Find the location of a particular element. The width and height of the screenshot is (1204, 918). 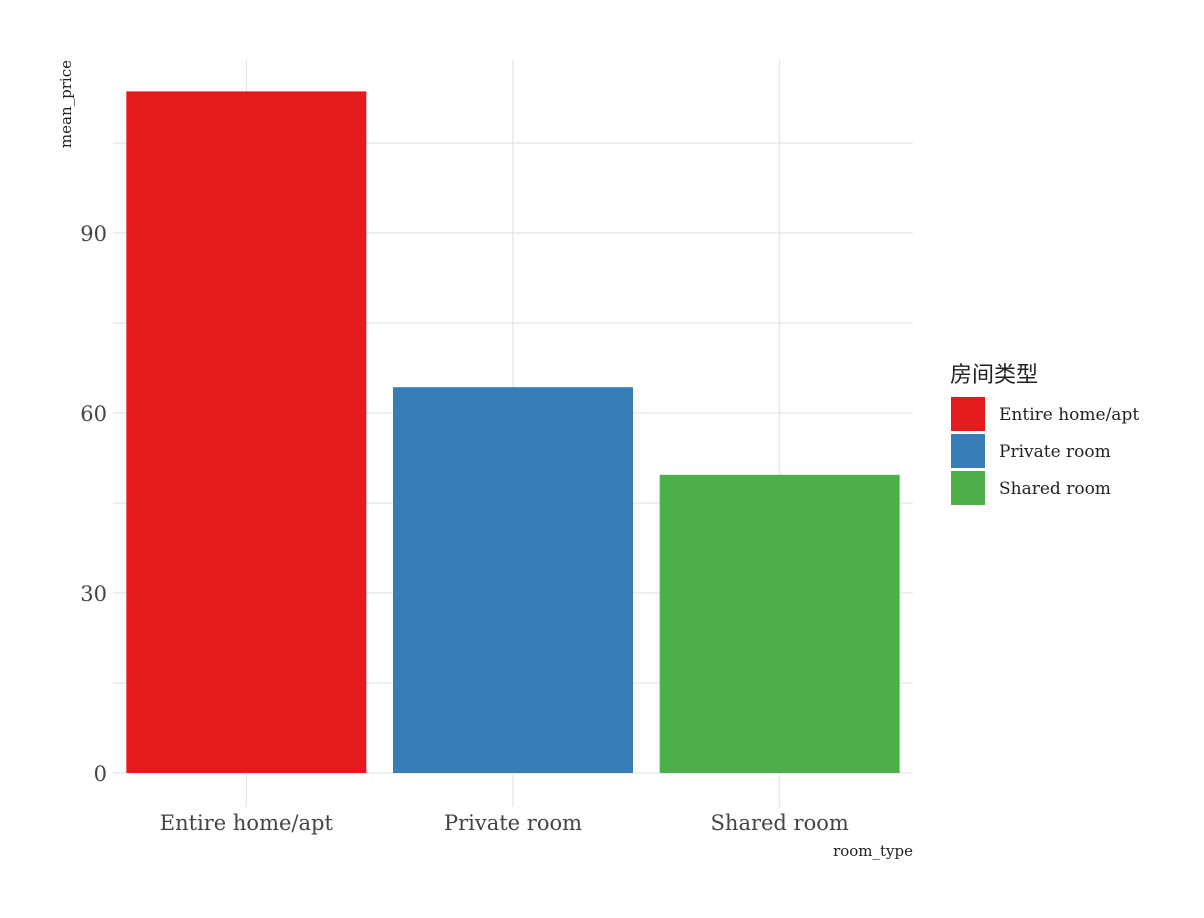

x-tick-label: Entire home/apt is located at coordinates (247, 823).